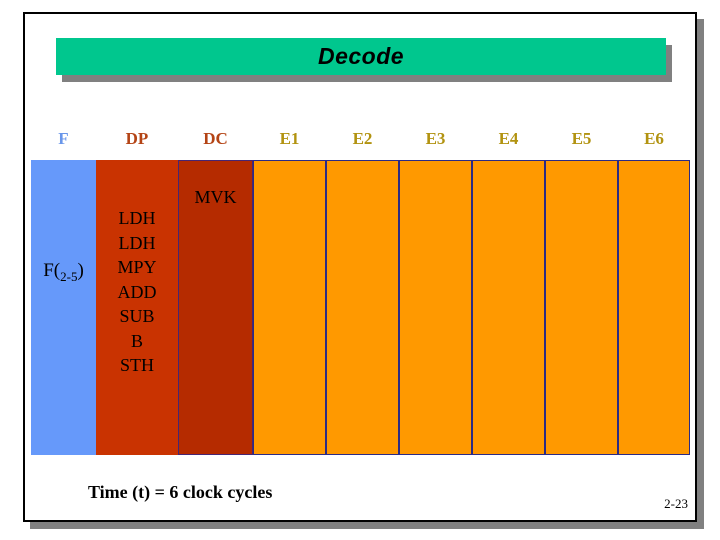  Describe the element at coordinates (362, 307) in the screenshot. I see `execute-column-e2` at that location.